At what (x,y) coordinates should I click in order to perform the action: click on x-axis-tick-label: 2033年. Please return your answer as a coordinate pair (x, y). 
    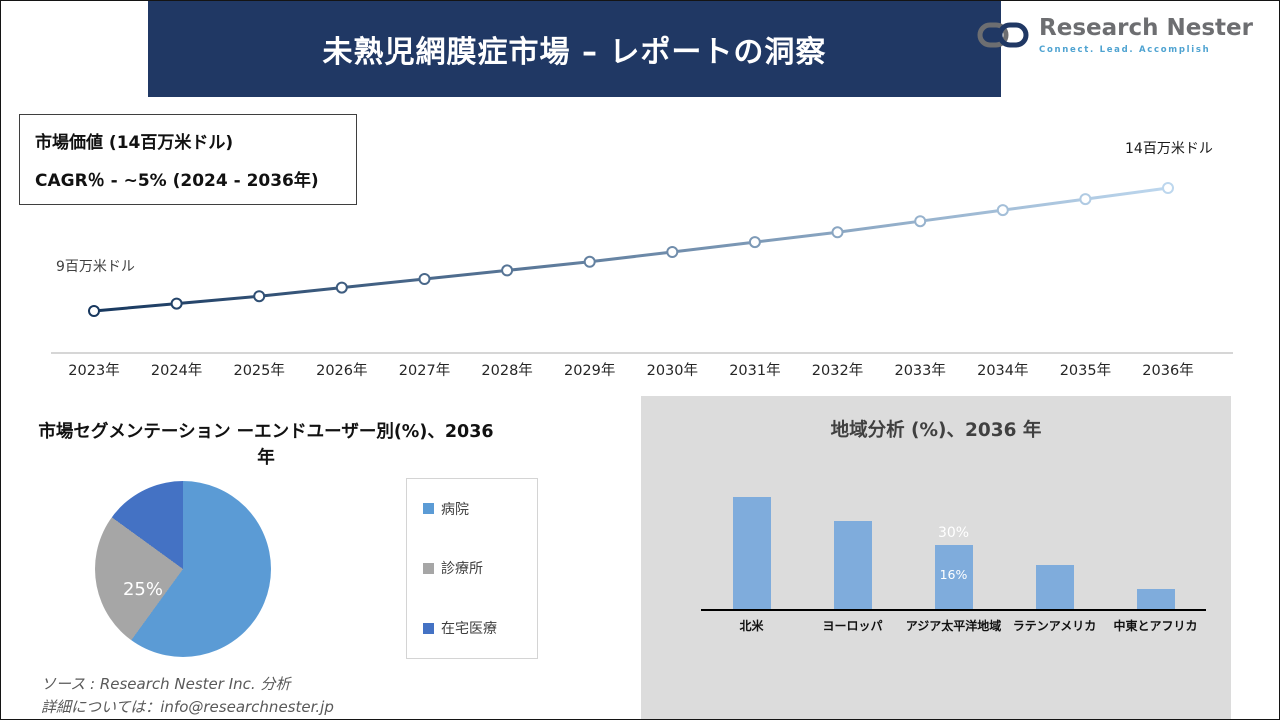
    Looking at the image, I should click on (919, 370).